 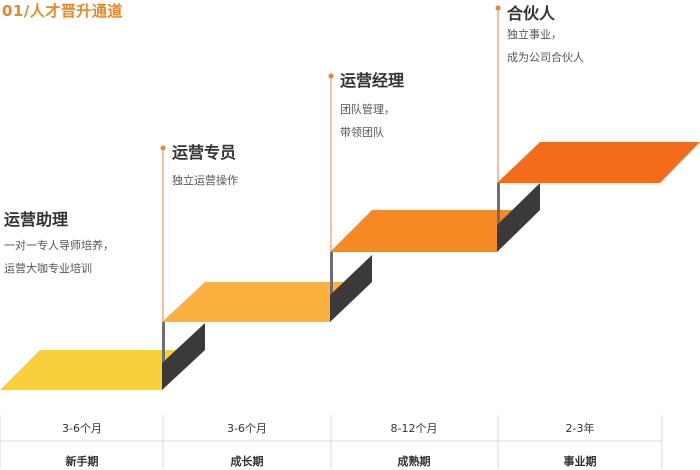 I want to click on stage-3-title: 运营经理, so click(x=372, y=80).